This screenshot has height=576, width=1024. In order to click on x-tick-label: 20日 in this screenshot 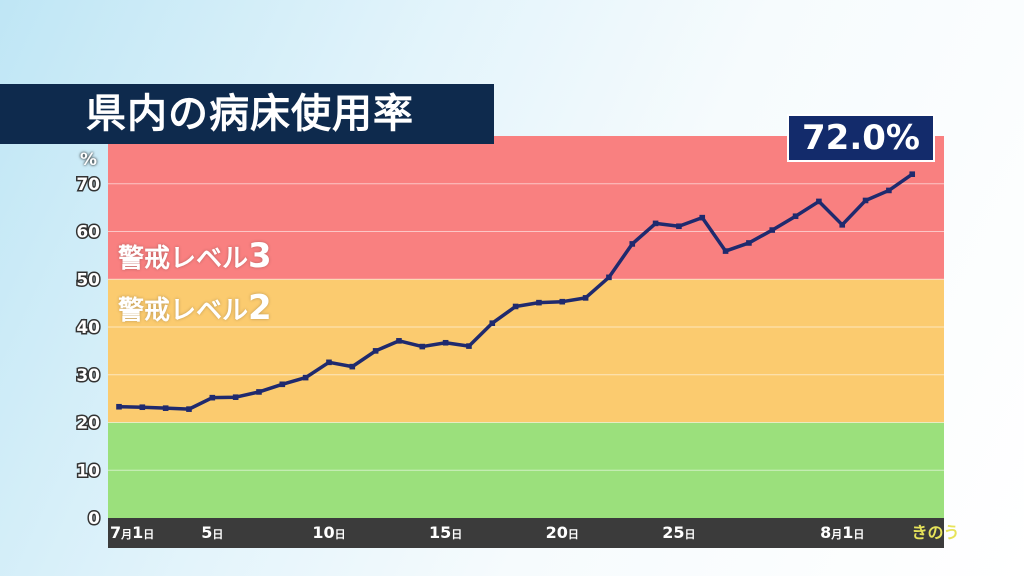, I will do `click(562, 532)`.